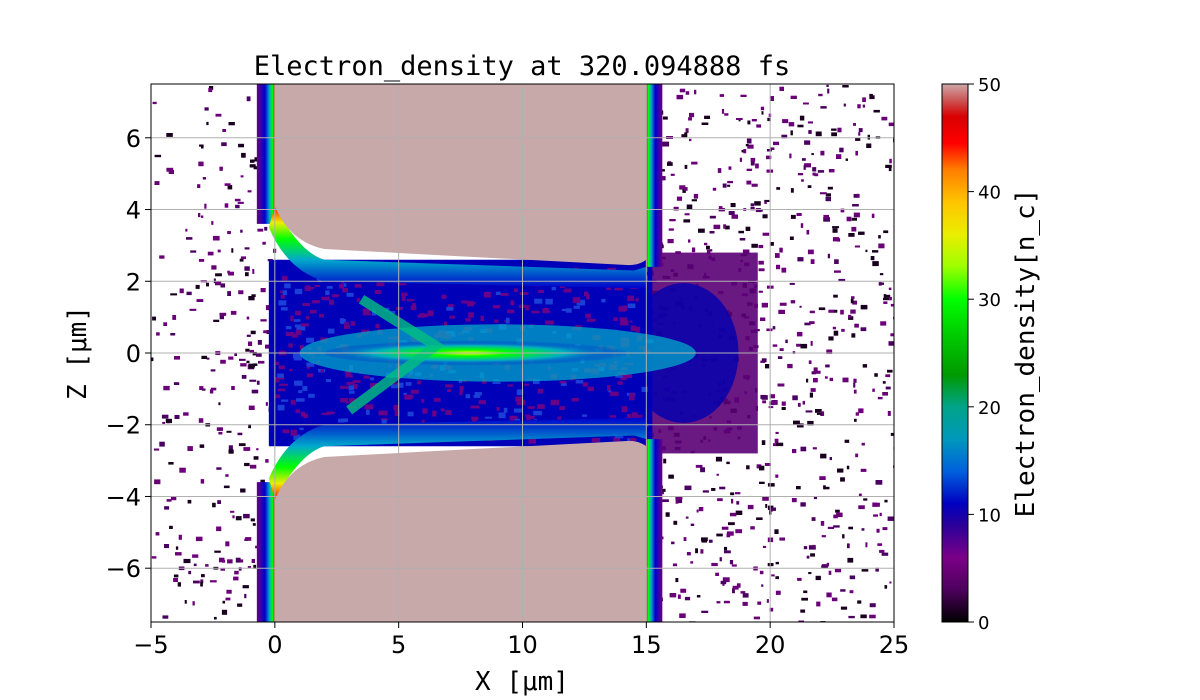  I want to click on colorbar-ticks: 0 10 20 30 40 50, so click(984, 354).